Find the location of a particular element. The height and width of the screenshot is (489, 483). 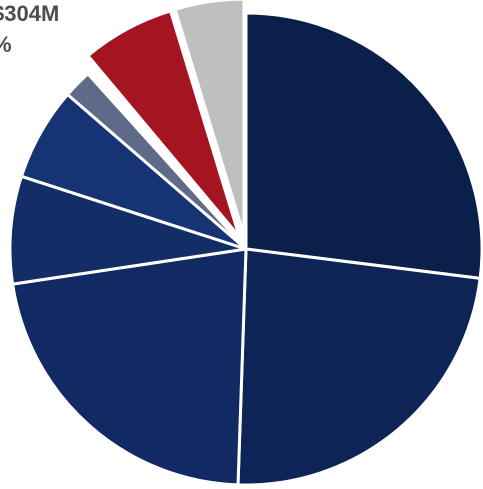

callout-value-label: $304M is located at coordinates (30, 13).